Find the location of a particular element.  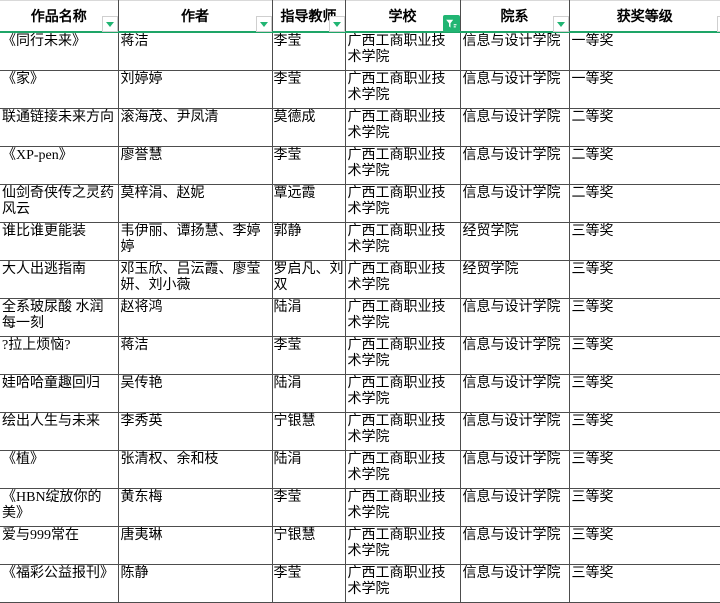

column-header-dept: 院系 is located at coordinates (515, 16).